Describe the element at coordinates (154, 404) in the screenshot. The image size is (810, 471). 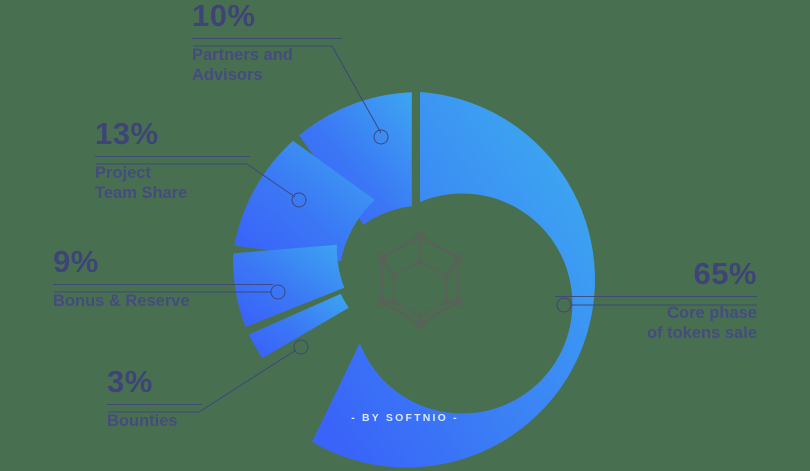
I see `callout-bounties-rule` at that location.